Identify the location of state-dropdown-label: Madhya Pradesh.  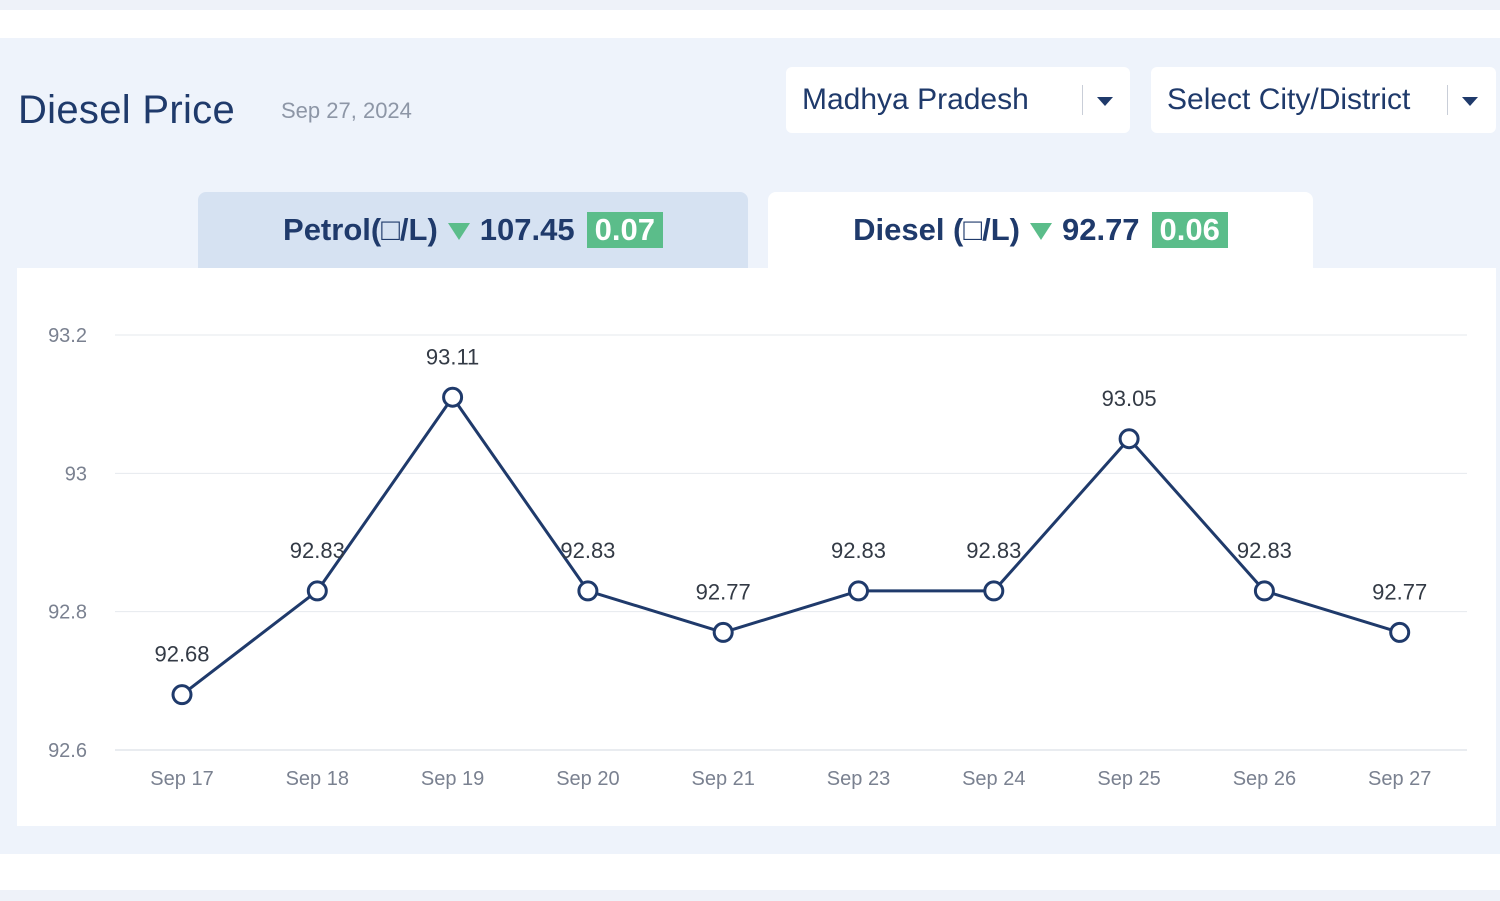
(915, 99).